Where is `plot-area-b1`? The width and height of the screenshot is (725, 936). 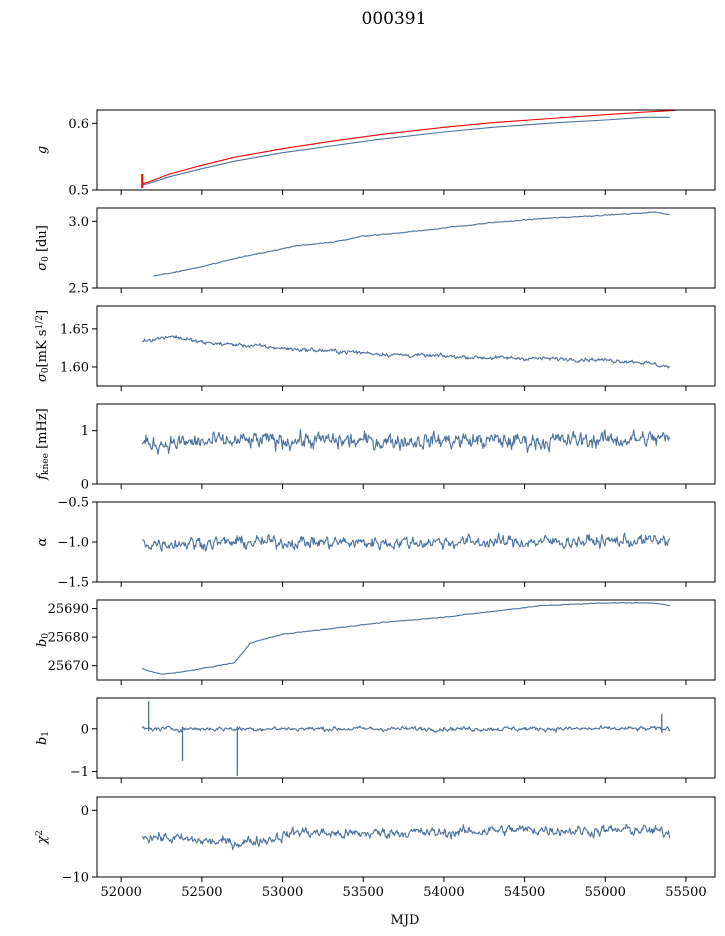
plot-area-b1 is located at coordinates (406, 738).